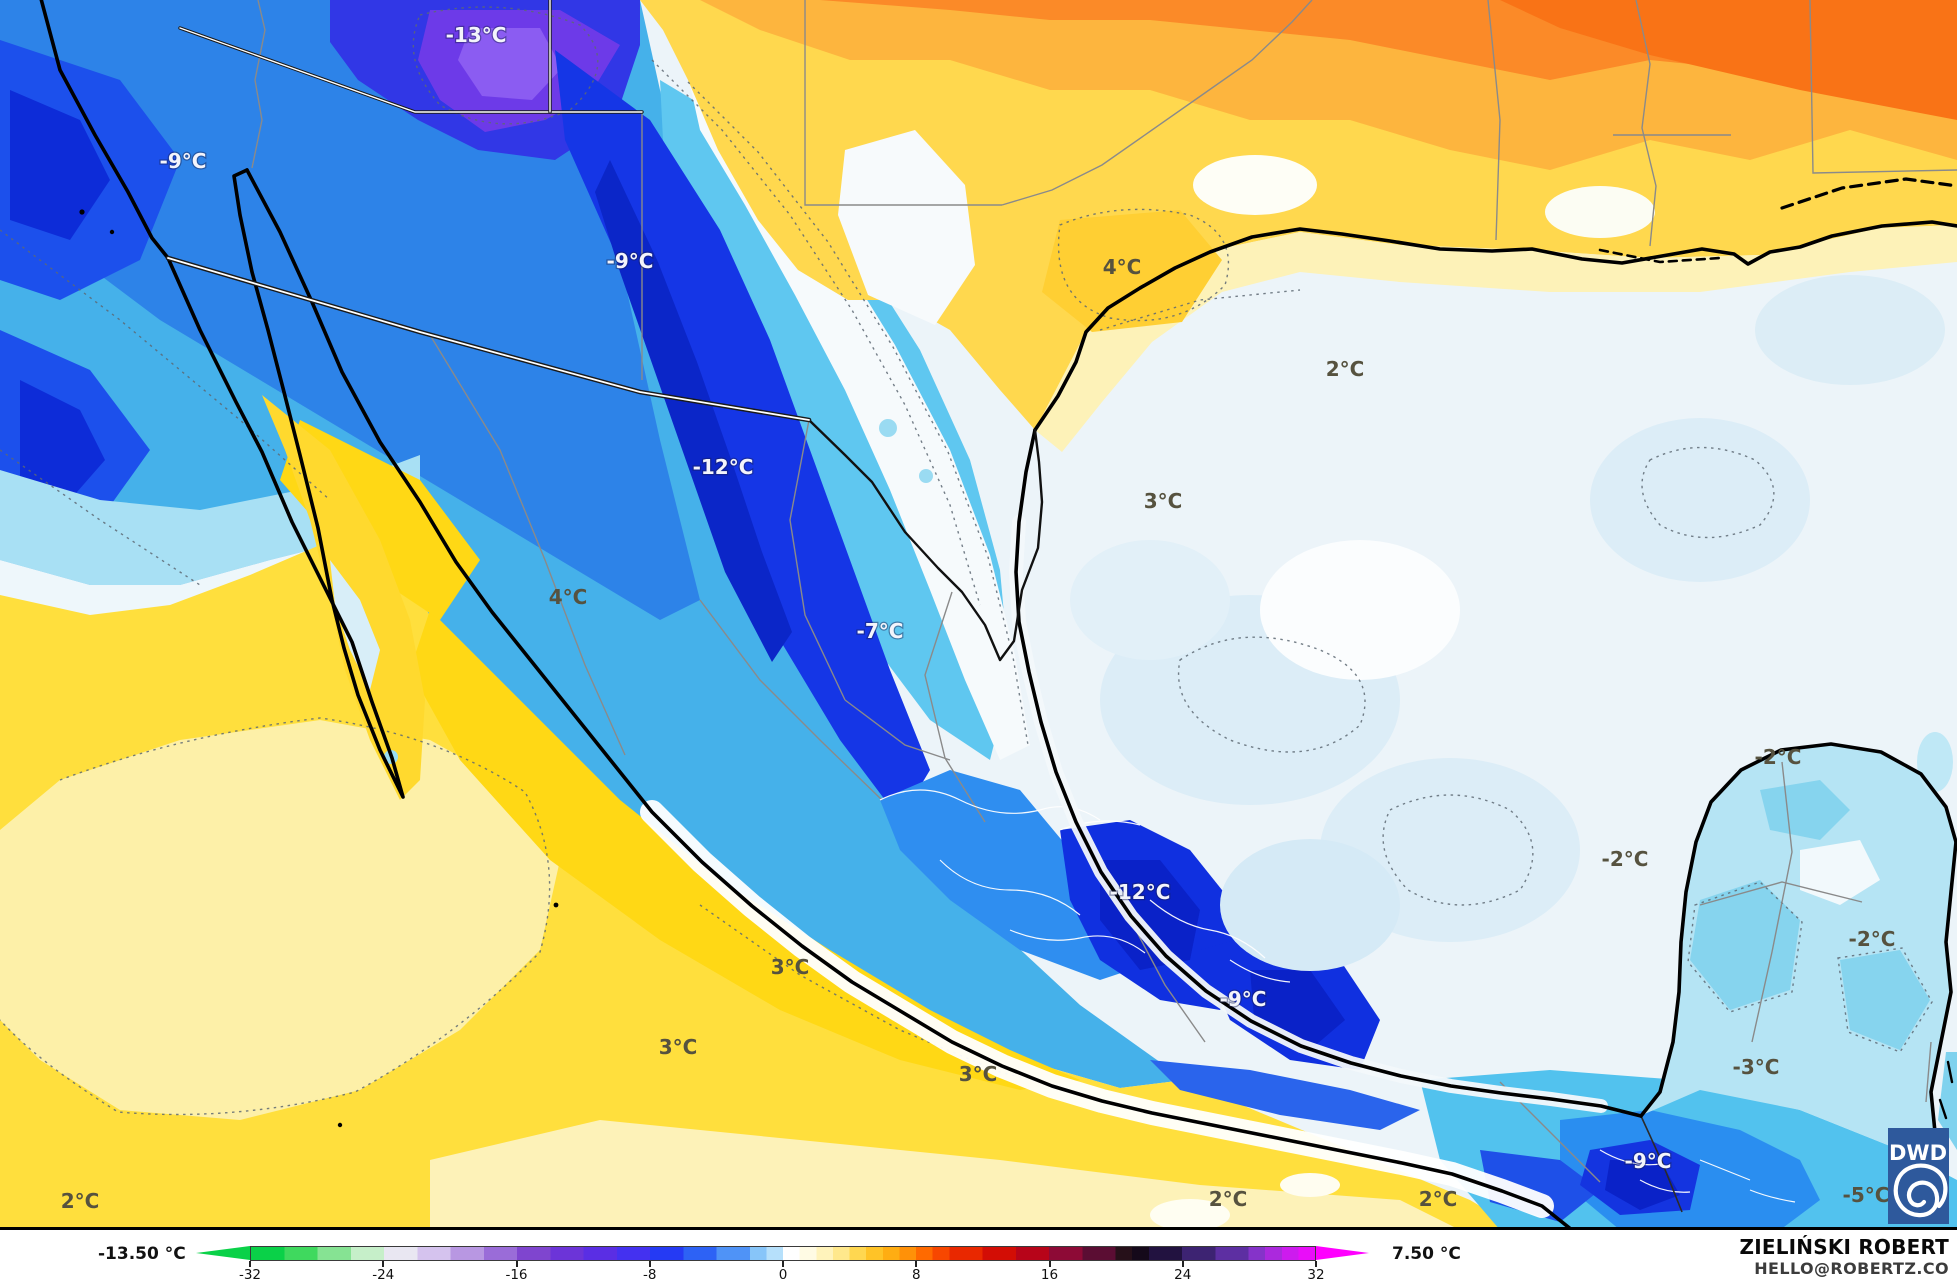 This screenshot has width=1957, height=1287. What do you see at coordinates (1316, 1275) in the screenshot?
I see `colorbar-tick-label: 32` at bounding box center [1316, 1275].